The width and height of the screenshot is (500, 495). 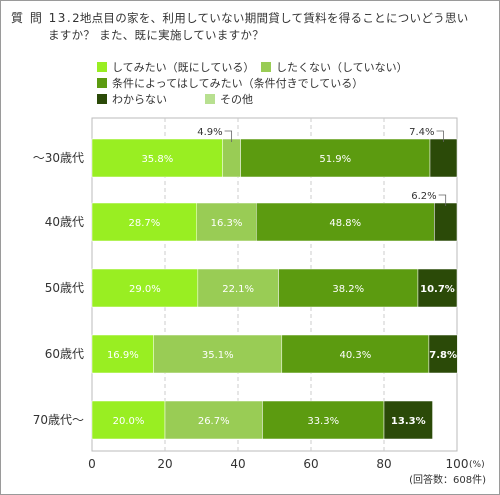 I want to click on x-unit-label: (%), so click(x=477, y=465).